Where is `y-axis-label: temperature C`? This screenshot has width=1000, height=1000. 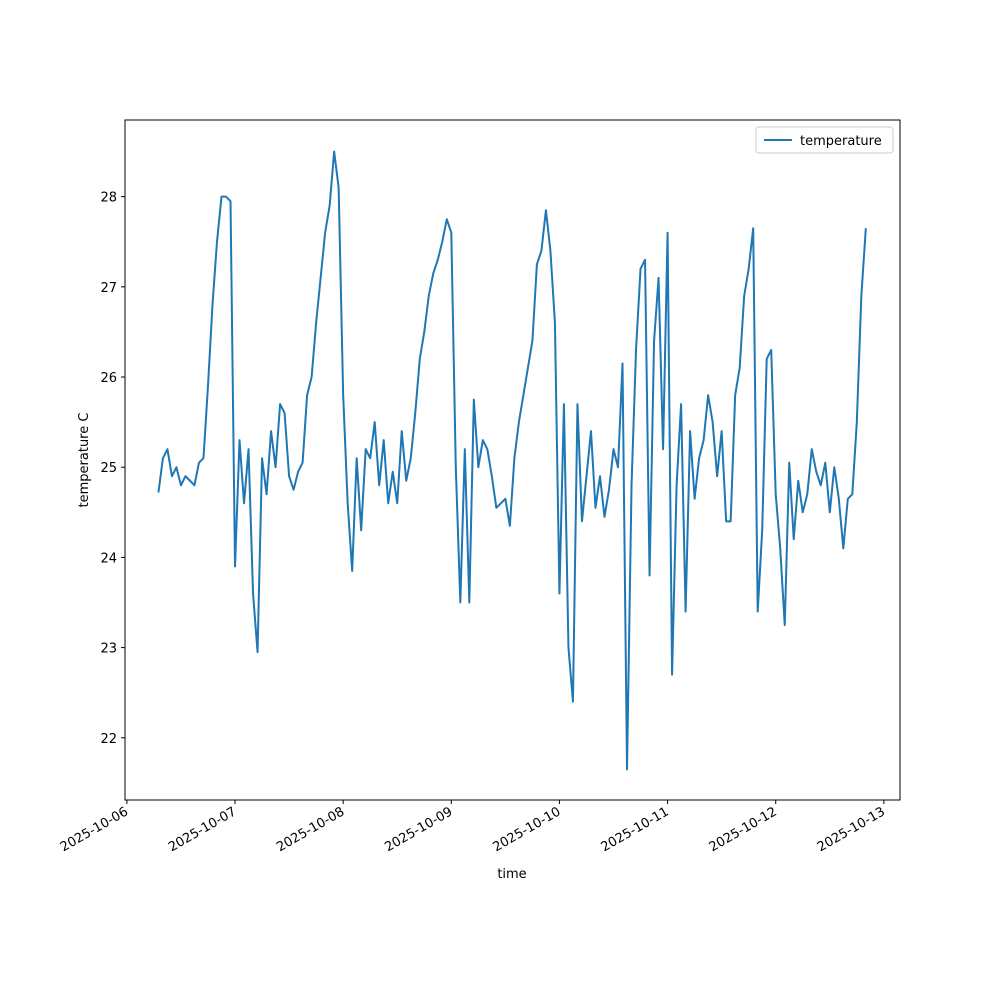 y-axis-label: temperature C is located at coordinates (84, 460).